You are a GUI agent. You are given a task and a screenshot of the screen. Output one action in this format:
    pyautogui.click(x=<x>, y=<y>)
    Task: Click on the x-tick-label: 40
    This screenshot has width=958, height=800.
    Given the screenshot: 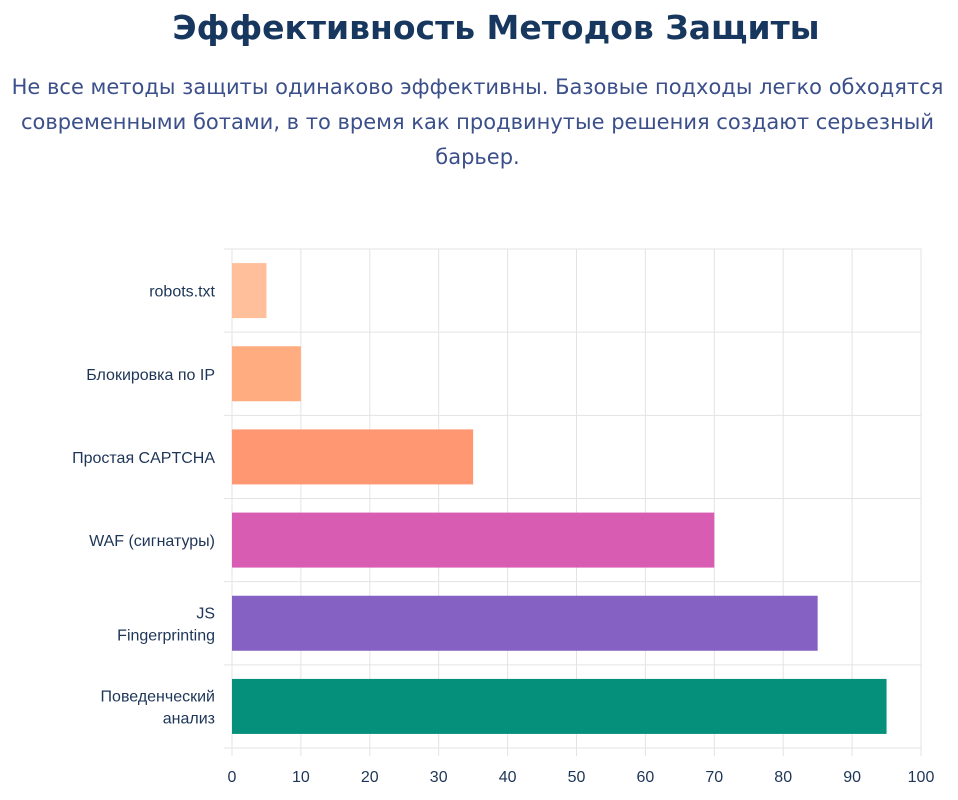 What is the action you would take?
    pyautogui.click(x=508, y=777)
    